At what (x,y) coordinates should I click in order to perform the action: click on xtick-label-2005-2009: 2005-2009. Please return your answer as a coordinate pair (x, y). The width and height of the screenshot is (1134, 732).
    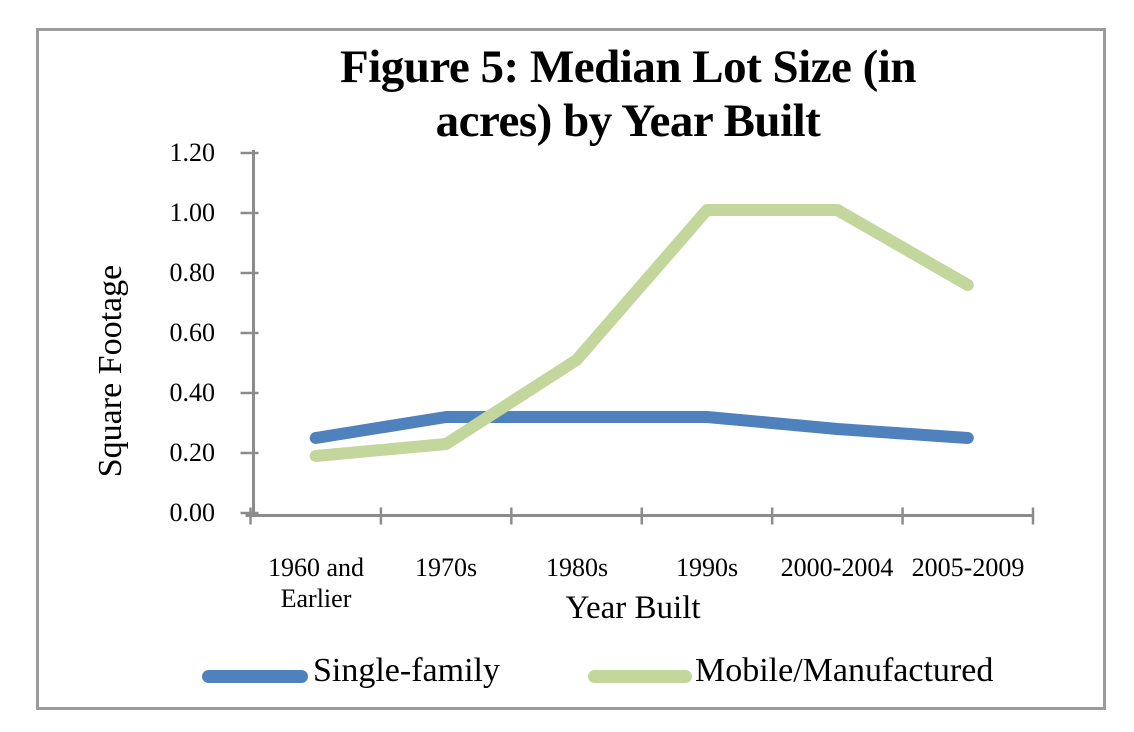
    Looking at the image, I should click on (968, 567).